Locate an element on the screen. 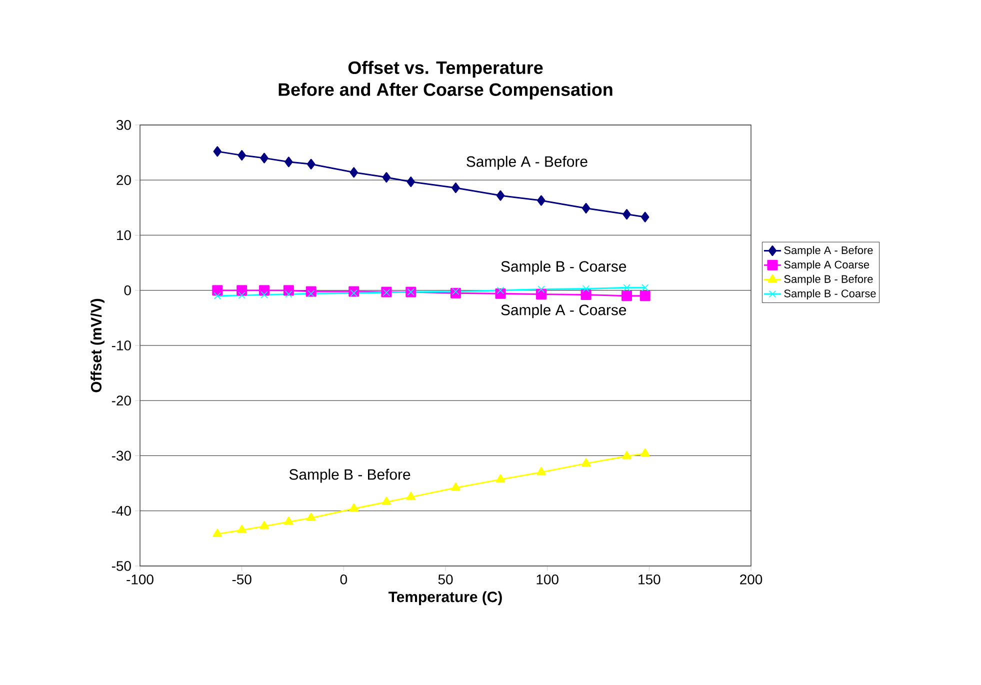 This screenshot has width=981, height=685. legend-label: Sample B - Coarse is located at coordinates (830, 294).